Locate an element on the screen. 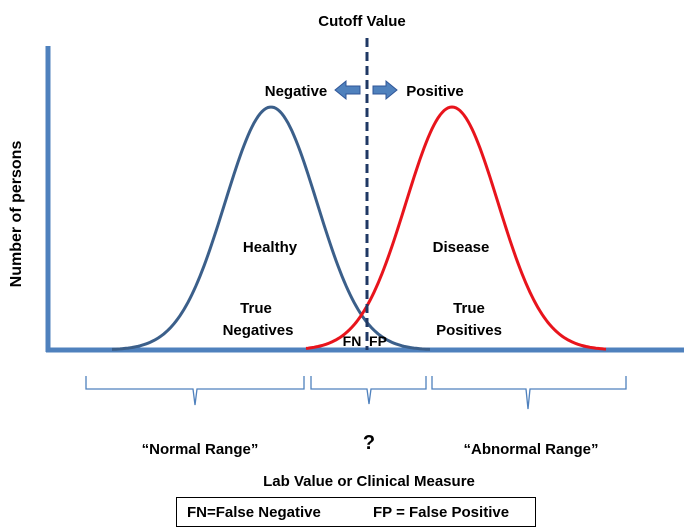 This screenshot has width=691, height=529. uncertain-range-label: ? is located at coordinates (369, 443).